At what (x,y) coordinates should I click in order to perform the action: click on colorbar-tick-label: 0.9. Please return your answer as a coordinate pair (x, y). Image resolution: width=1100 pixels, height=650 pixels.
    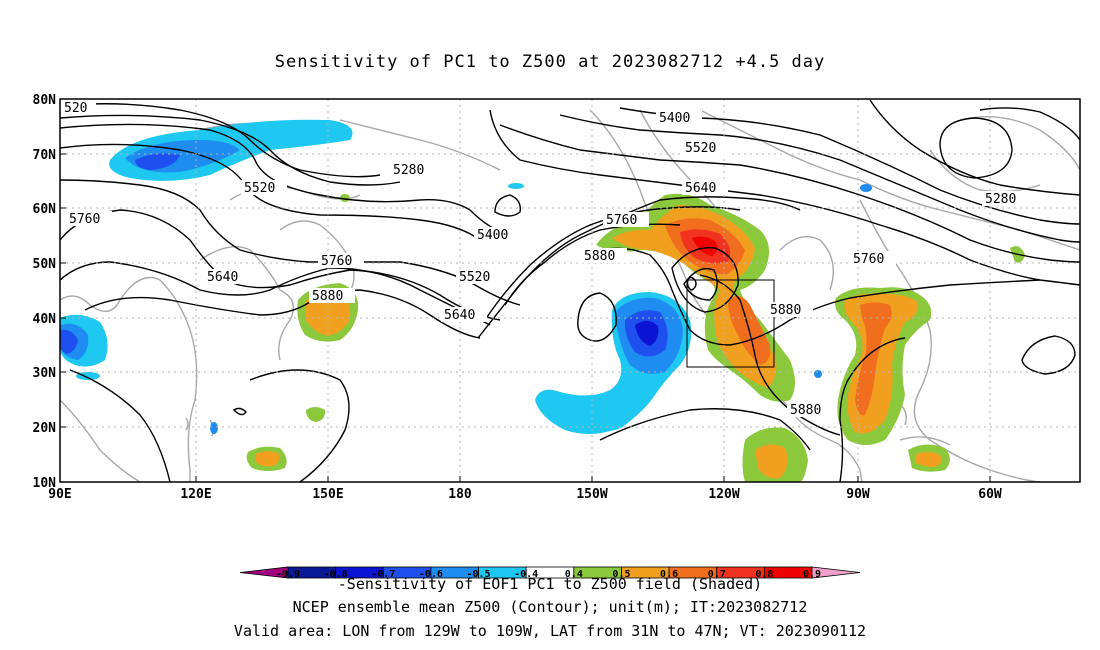
    Looking at the image, I should click on (812, 574).